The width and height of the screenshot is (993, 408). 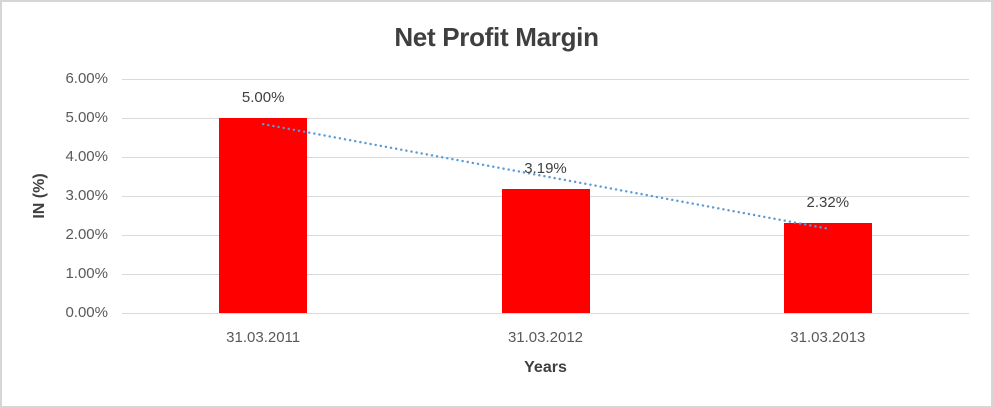 I want to click on chart-title: Net Profit Margin, so click(x=496, y=37).